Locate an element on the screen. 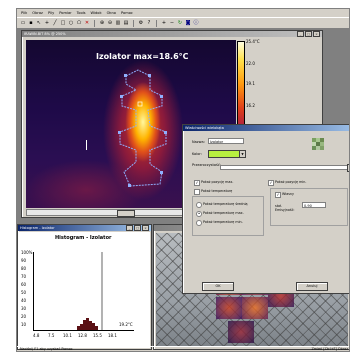  rectangle-icon: □ is located at coordinates (63, 23).